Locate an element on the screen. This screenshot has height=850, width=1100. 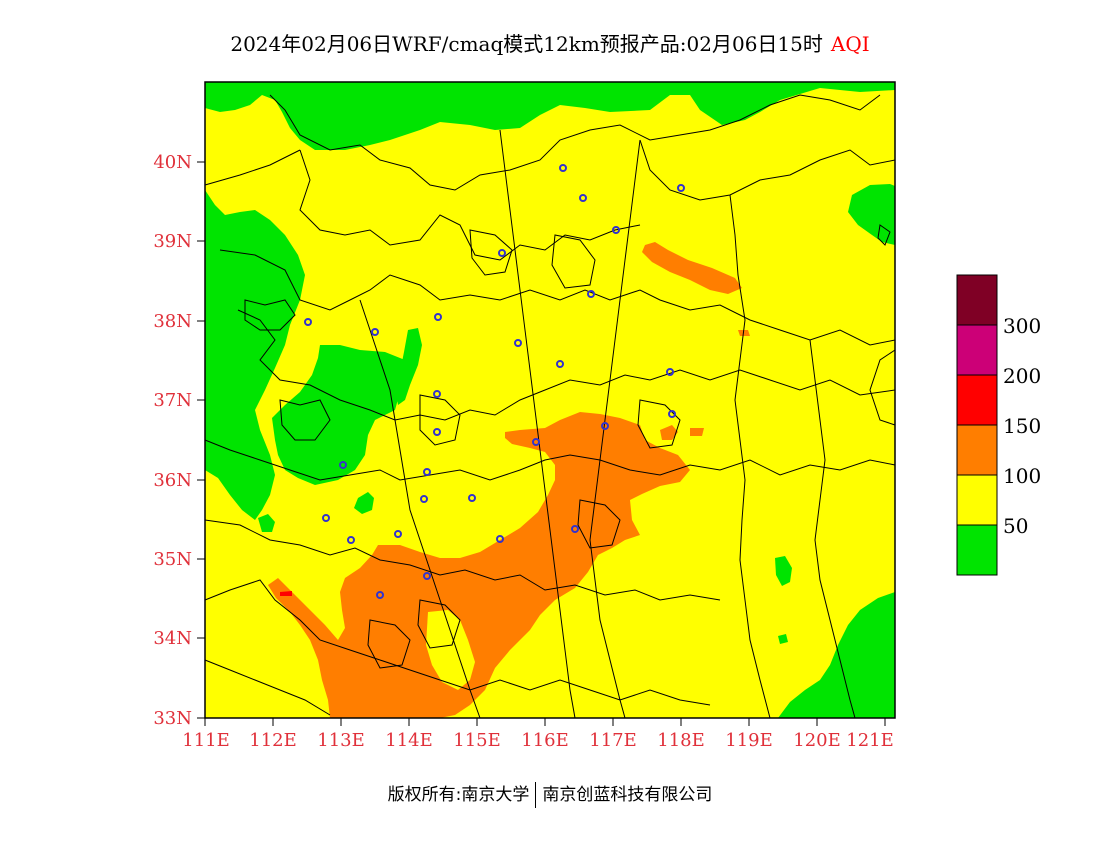
legend-label: 300 is located at coordinates (1022, 326).